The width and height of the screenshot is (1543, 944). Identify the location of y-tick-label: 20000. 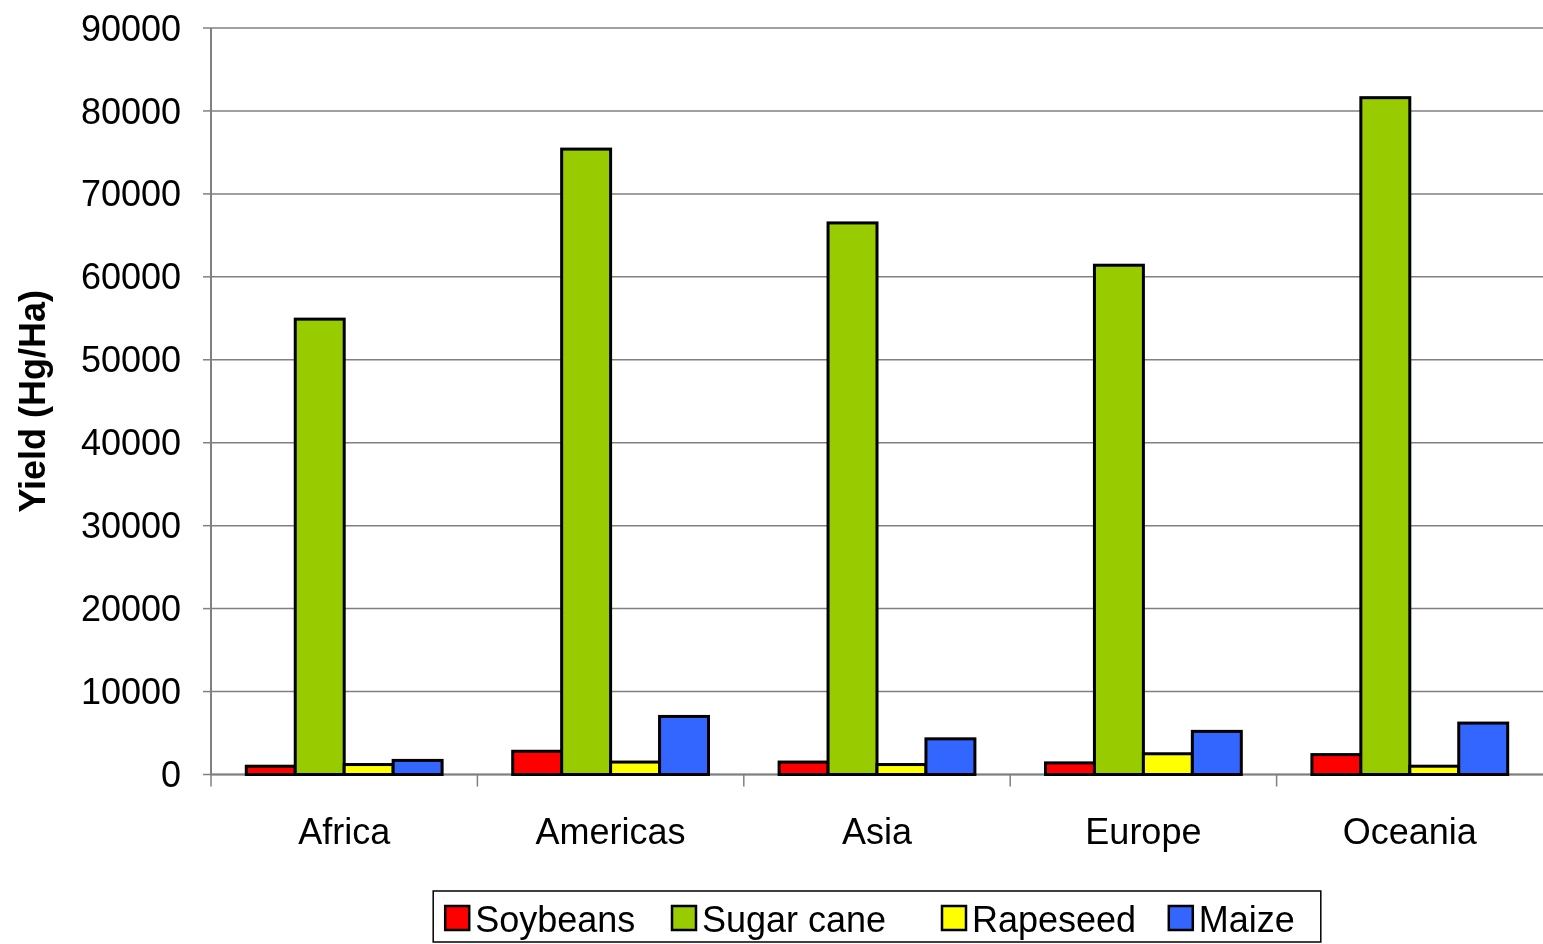
(130, 609).